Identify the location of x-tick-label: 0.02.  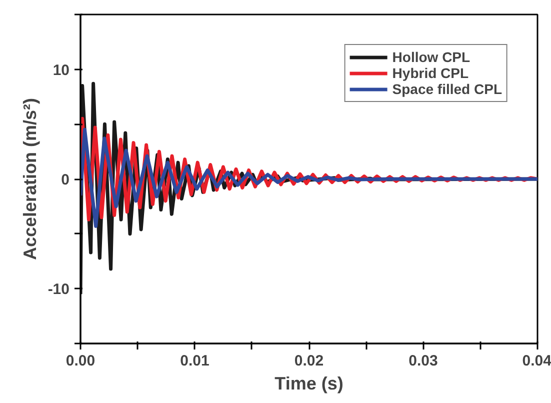
(309, 361).